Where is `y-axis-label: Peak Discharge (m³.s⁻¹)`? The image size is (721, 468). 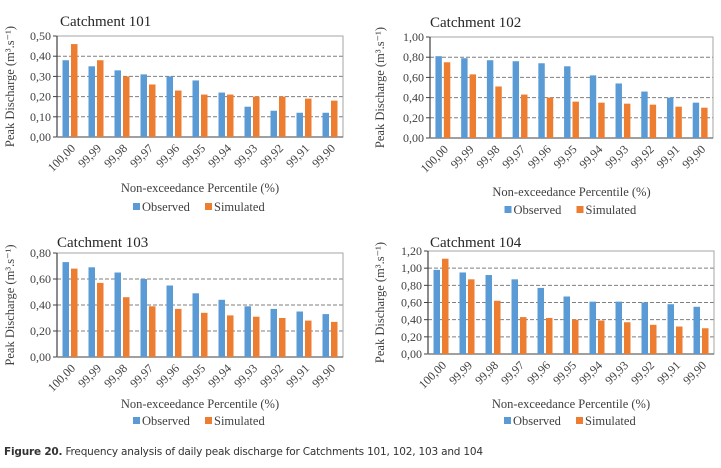
y-axis-label: Peak Discharge (m³.s⁻¹) is located at coordinates (10, 86).